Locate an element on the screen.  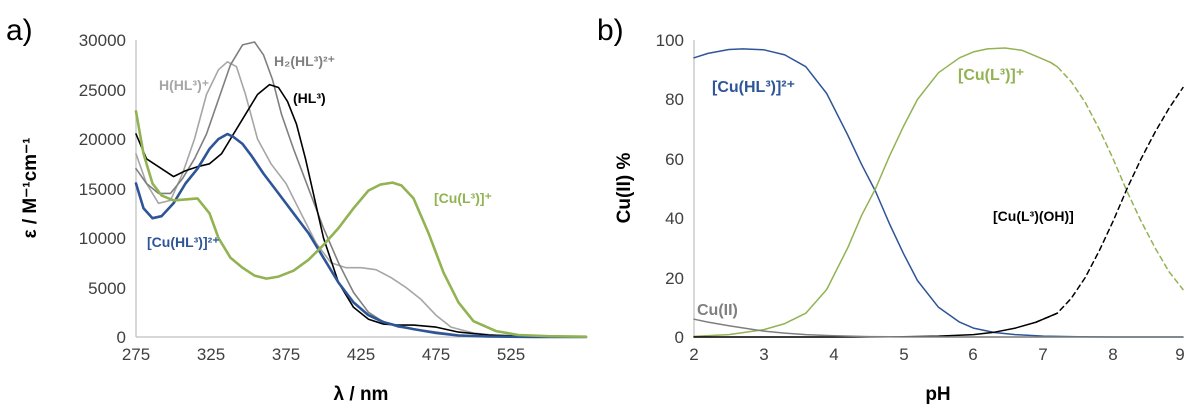
y-tick-label: 30000 is located at coordinates (102, 40).